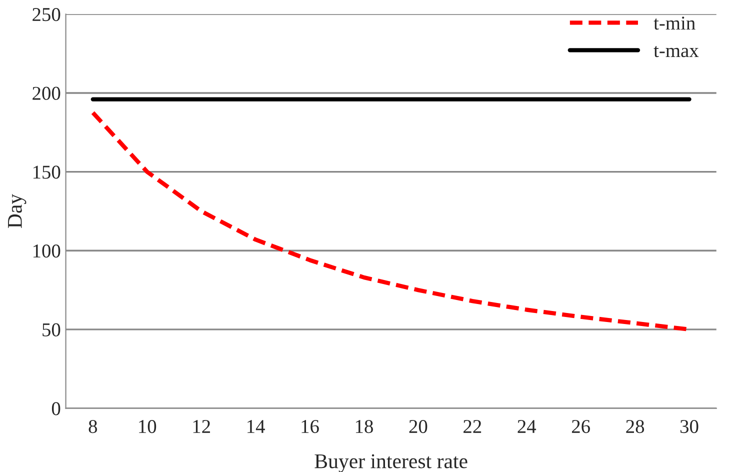 The image size is (731, 472). I want to click on x-tick-label: 10, so click(147, 427).